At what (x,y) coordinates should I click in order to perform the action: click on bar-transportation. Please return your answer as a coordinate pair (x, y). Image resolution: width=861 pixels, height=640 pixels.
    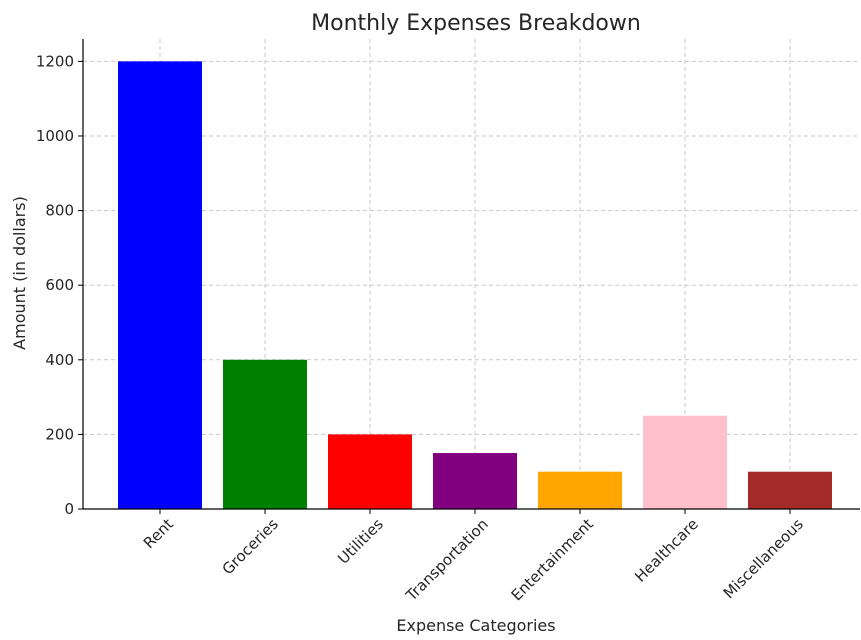
    Looking at the image, I should click on (475, 481).